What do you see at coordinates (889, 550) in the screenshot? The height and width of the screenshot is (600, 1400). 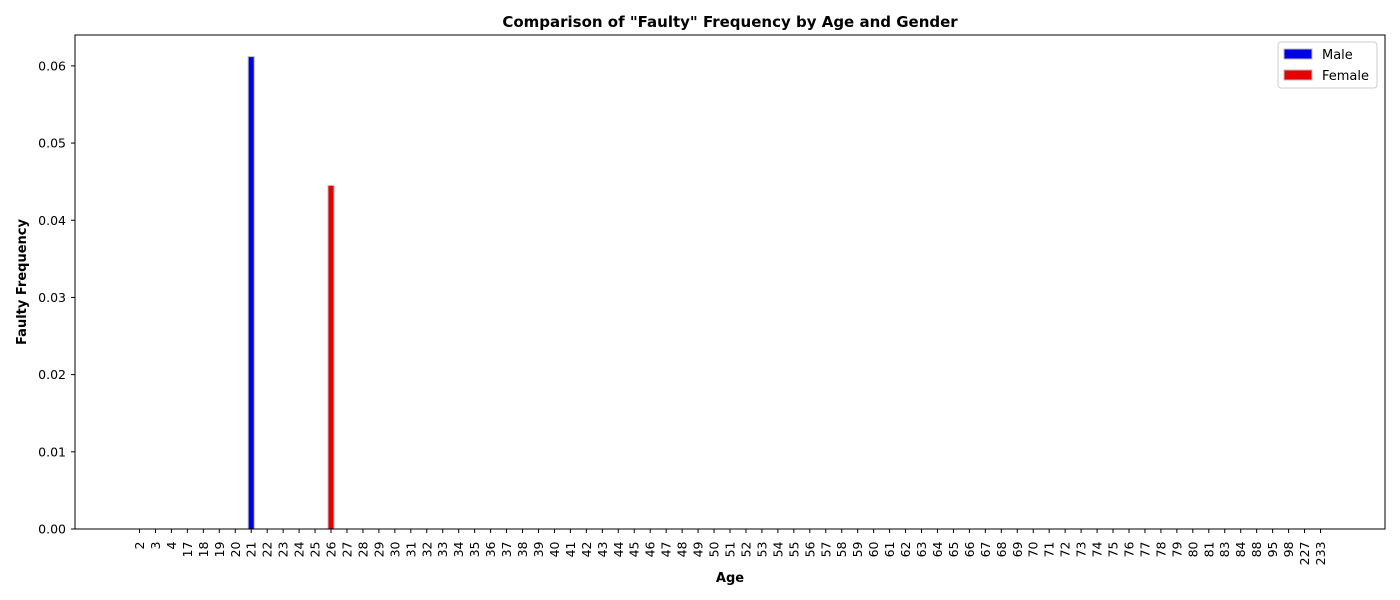 I see `x-tick-label: 61` at bounding box center [889, 550].